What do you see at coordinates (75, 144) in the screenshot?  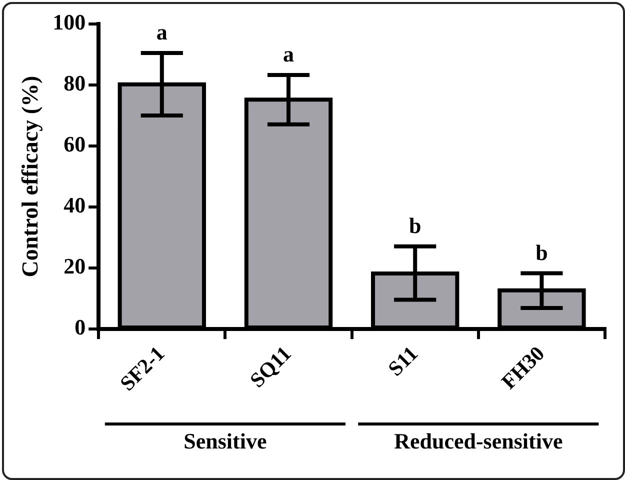 I see `y-tick-label: 60` at bounding box center [75, 144].